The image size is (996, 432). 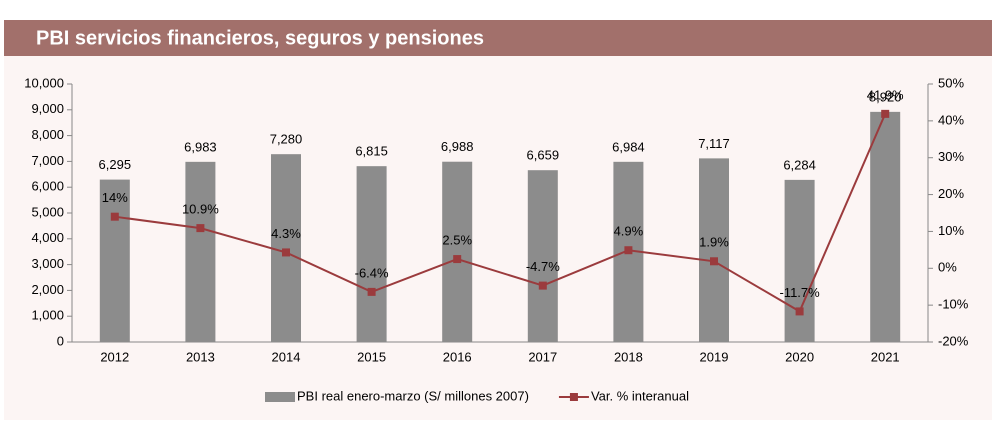 I want to click on x-tick-label: 2018, so click(x=628, y=356).